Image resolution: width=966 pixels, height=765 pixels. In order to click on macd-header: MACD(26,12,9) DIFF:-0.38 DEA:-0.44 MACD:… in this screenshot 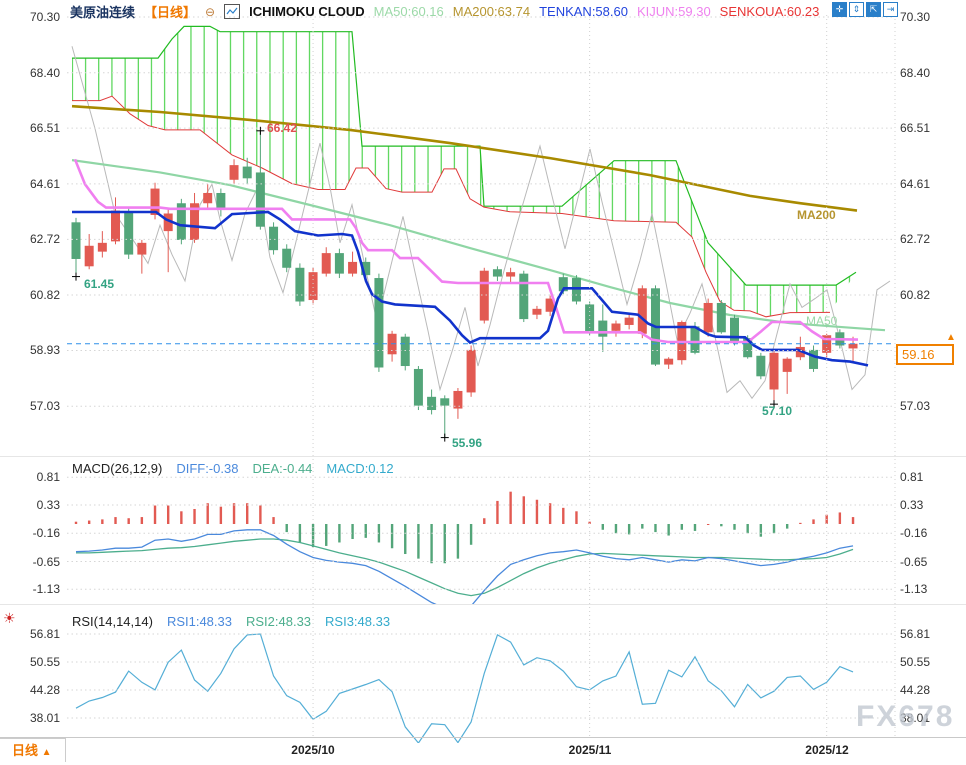, I will do `click(233, 468)`.